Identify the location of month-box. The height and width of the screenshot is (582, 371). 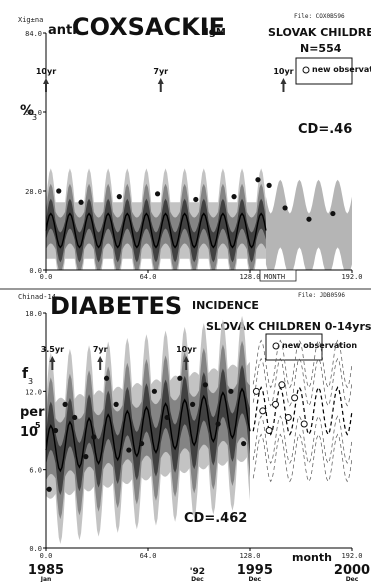
(278, 275).